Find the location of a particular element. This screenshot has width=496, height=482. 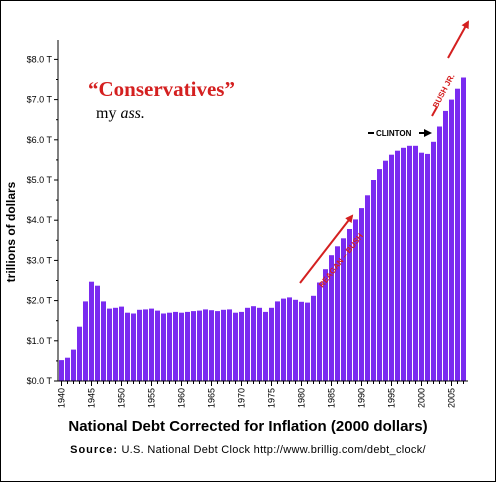

clinton-annotation: CLINTON is located at coordinates (394, 133).